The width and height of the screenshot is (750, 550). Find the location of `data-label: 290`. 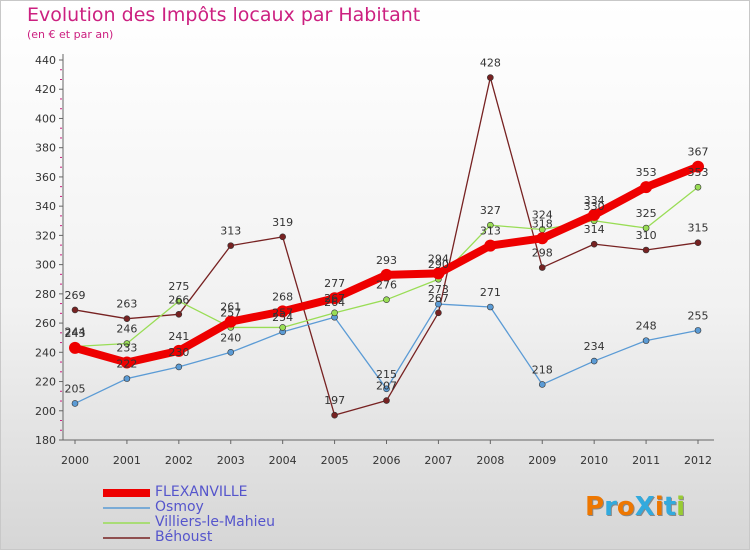

data-label: 290 is located at coordinates (438, 264).